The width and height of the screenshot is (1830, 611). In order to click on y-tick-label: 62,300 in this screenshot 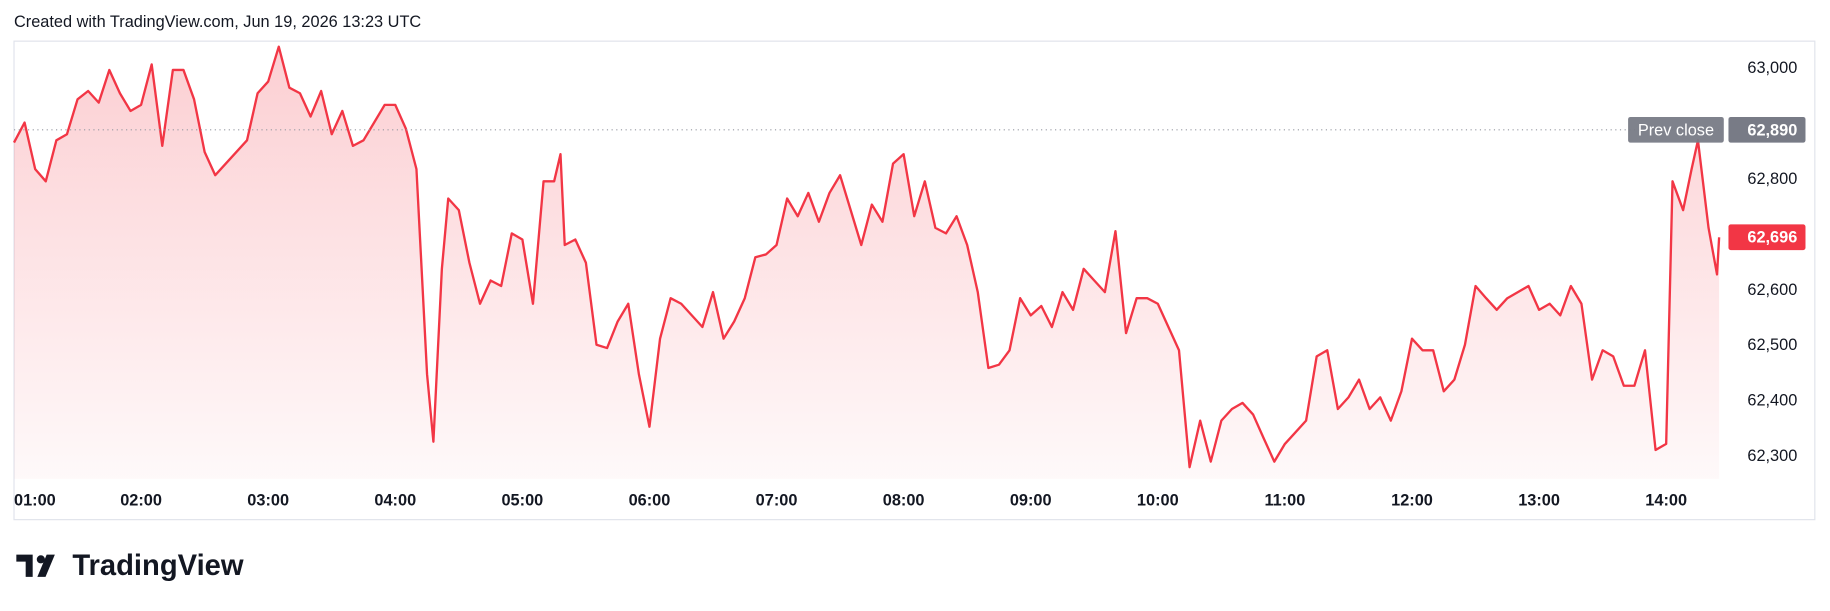, I will do `click(1772, 456)`.